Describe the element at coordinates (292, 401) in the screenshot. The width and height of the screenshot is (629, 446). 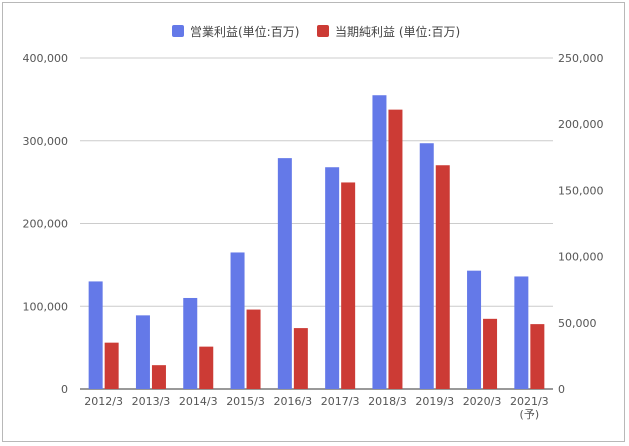
I see `x-tick-label: 2016/3` at that location.